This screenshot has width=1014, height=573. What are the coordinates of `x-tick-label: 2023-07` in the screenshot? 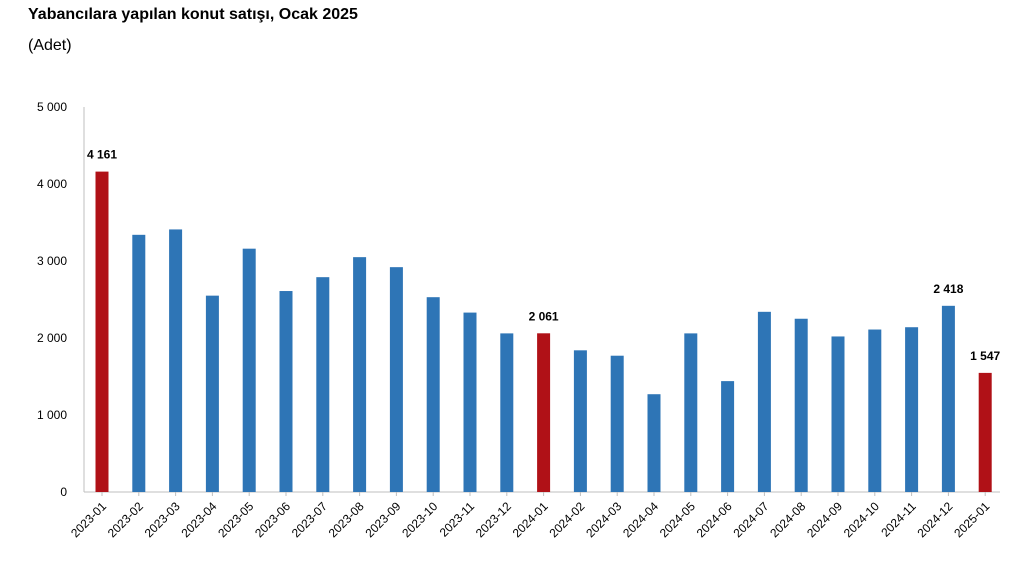 It's located at (309, 519).